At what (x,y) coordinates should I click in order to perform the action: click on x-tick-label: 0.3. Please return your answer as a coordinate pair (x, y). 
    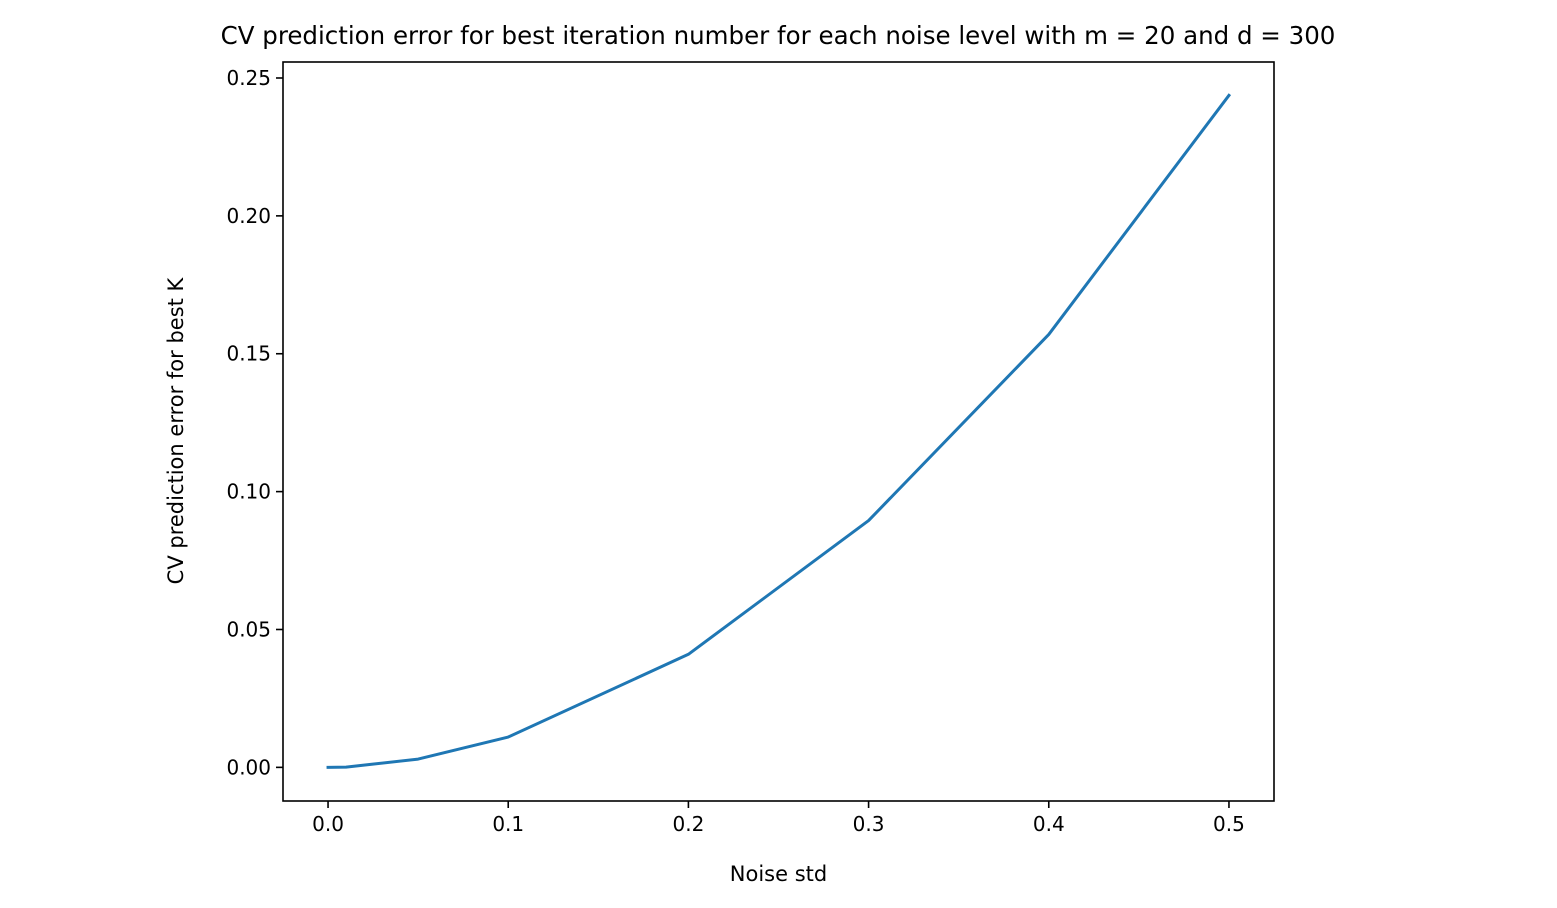
    Looking at the image, I should click on (869, 824).